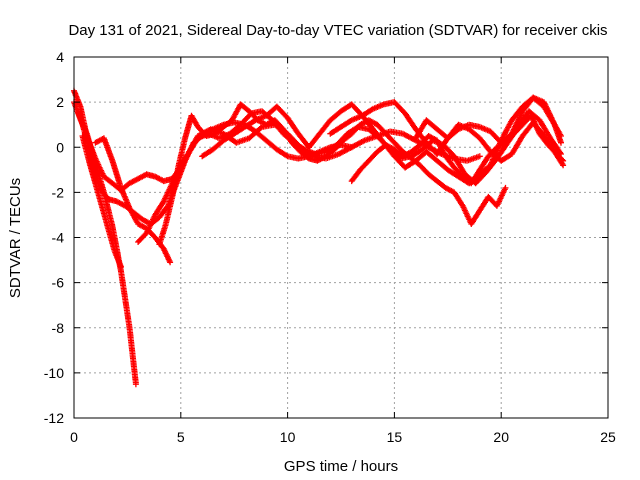  I want to click on x-tick-label: 10, so click(288, 437).